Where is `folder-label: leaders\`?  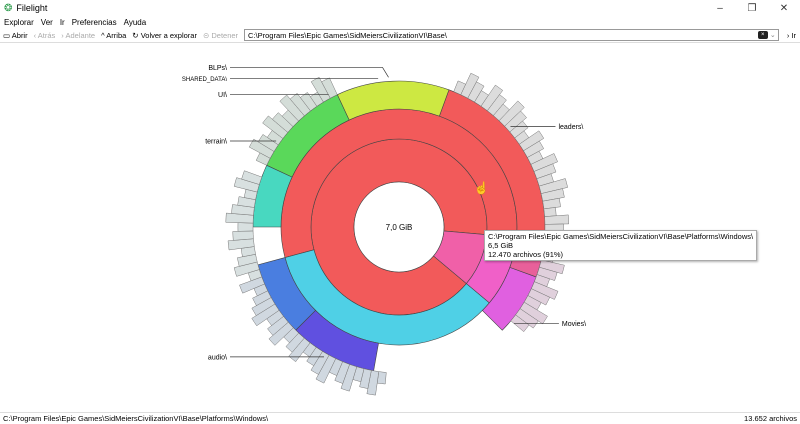
folder-label: leaders\ is located at coordinates (570, 127).